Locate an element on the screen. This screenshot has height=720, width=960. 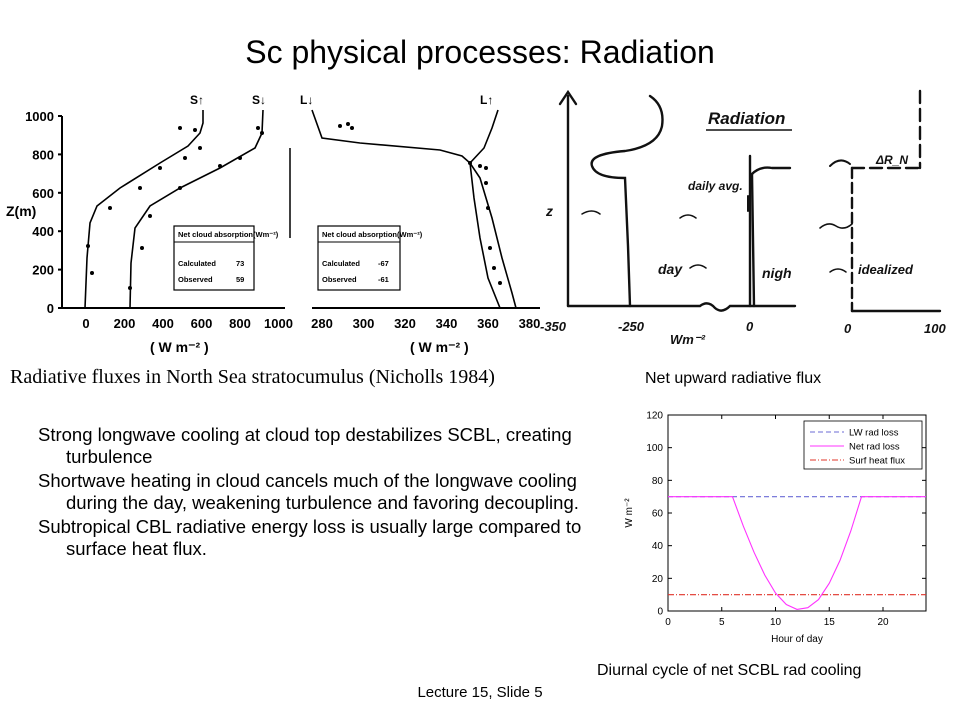
diurnal-y-tick-label: 60 is located at coordinates (658, 514).